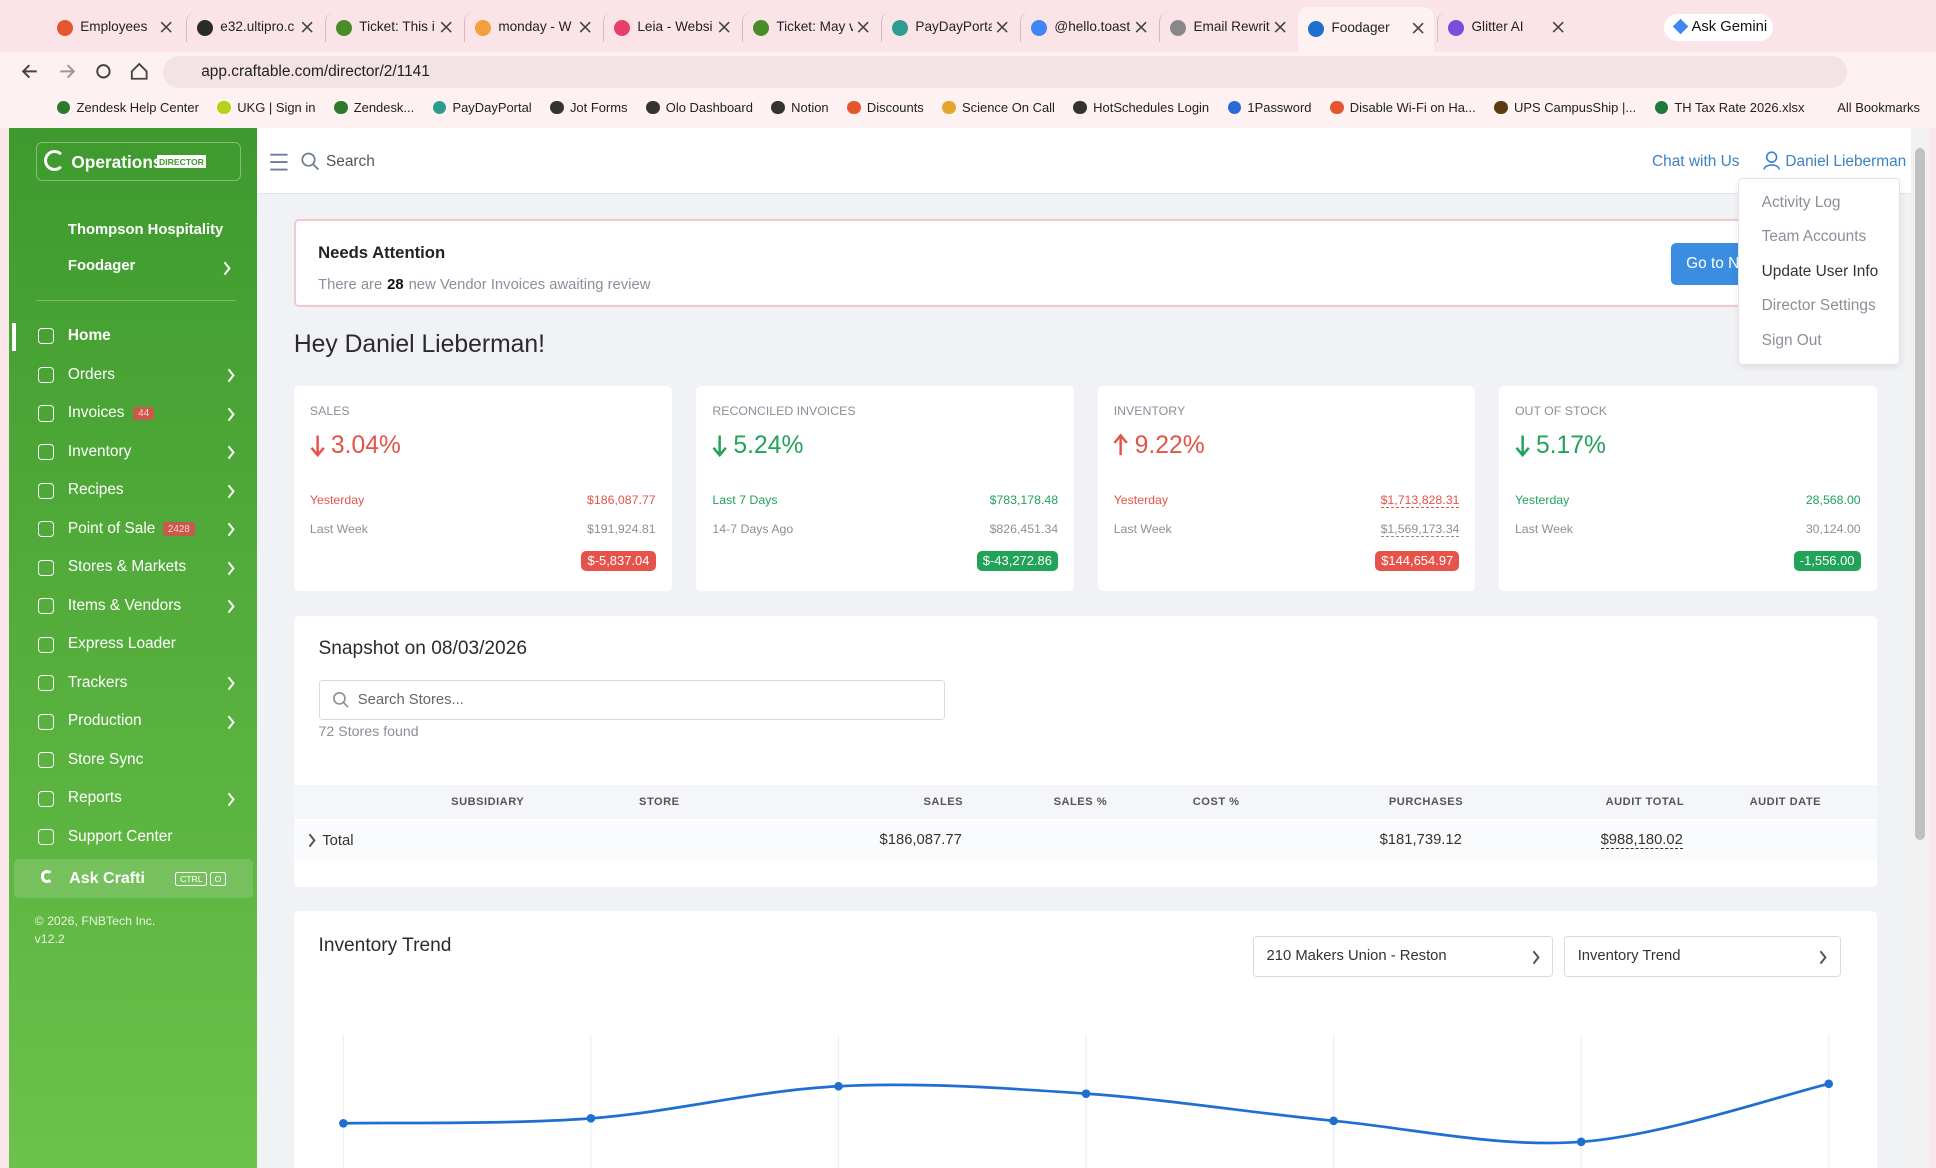 This screenshot has width=1936, height=1168. What do you see at coordinates (133, 607) in the screenshot?
I see `nav-item: Items & Vendors` at bounding box center [133, 607].